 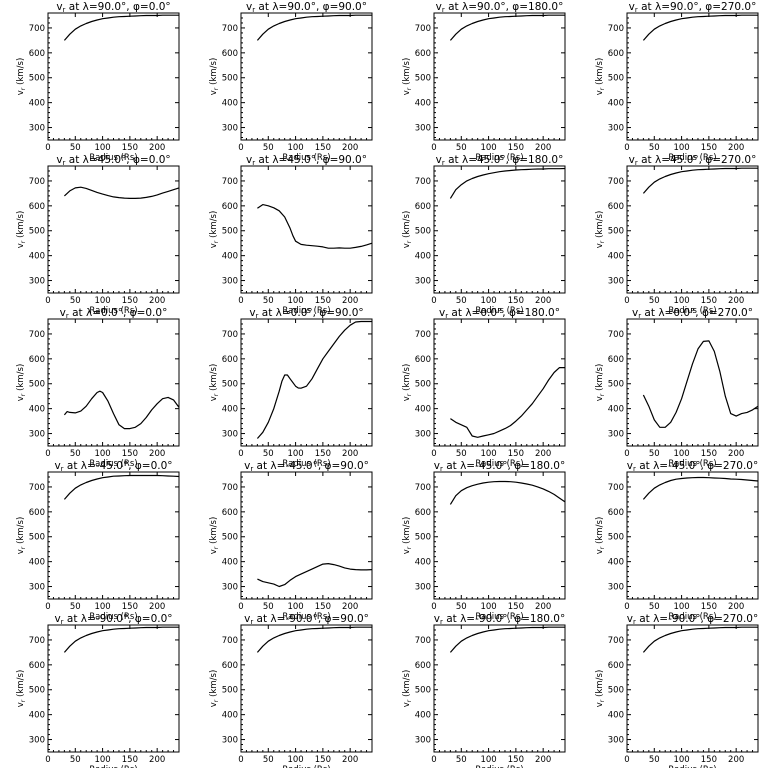 I want to click on panel-title: vr at λ=-90.0°, φ=270.0°, so click(x=692, y=619).